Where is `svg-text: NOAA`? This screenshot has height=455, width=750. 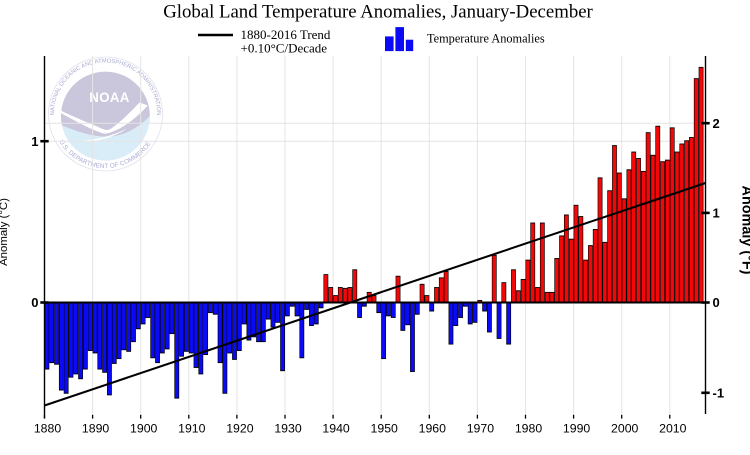
svg-text: NOAA is located at coordinates (109, 98).